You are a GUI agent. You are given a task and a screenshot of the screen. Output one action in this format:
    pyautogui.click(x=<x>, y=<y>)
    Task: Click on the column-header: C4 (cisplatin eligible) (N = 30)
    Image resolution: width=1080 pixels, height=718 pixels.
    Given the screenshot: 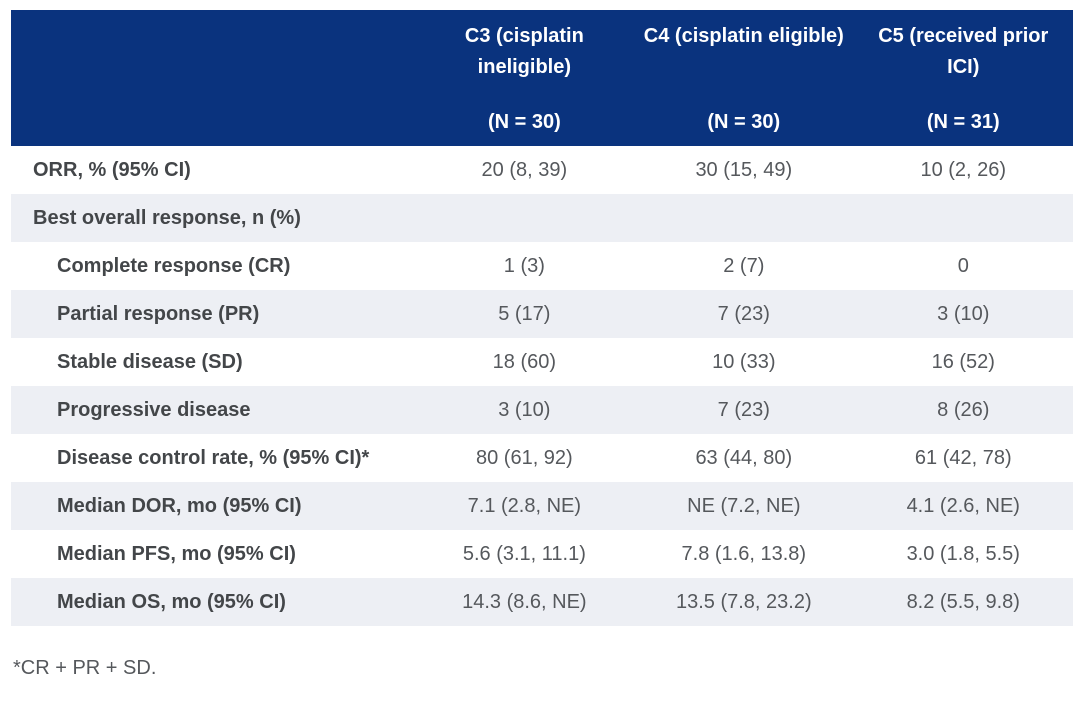 What is the action you would take?
    pyautogui.click(x=744, y=78)
    